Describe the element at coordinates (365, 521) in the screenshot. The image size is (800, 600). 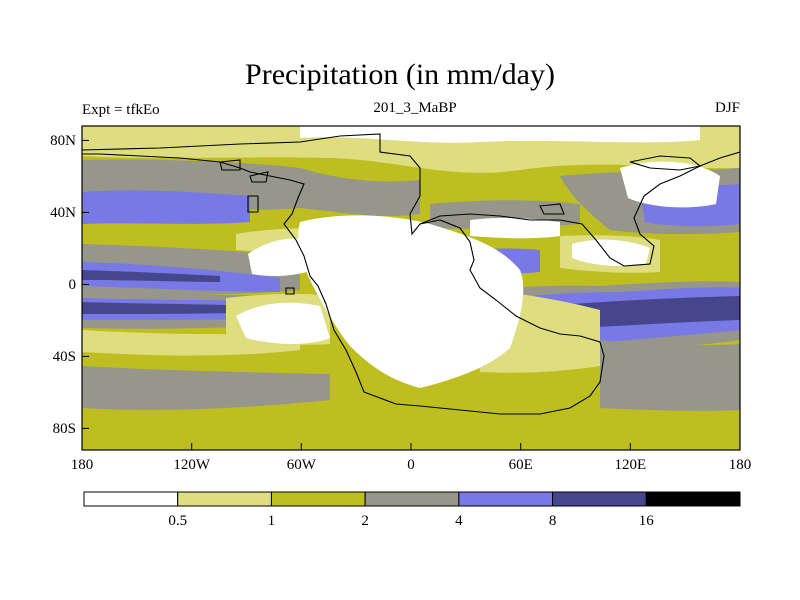
I see `colorbar-label: 2` at that location.